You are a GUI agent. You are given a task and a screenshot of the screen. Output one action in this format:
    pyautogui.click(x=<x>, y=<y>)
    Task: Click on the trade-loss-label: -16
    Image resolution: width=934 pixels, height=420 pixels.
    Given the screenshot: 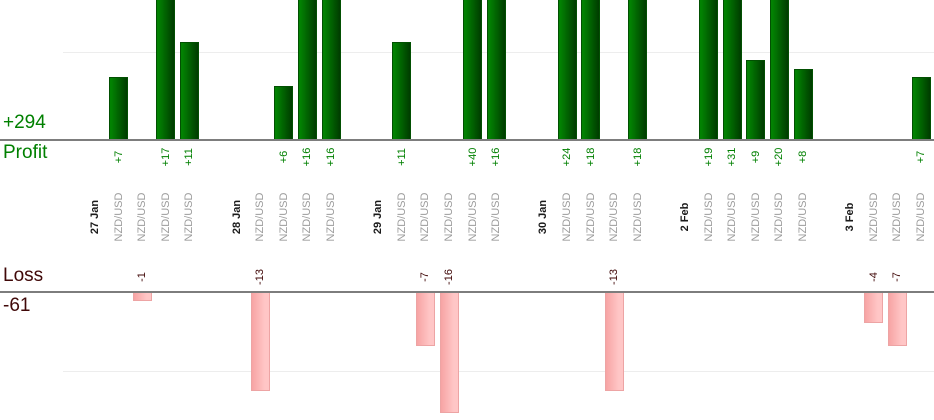 What is the action you would take?
    pyautogui.click(x=449, y=277)
    